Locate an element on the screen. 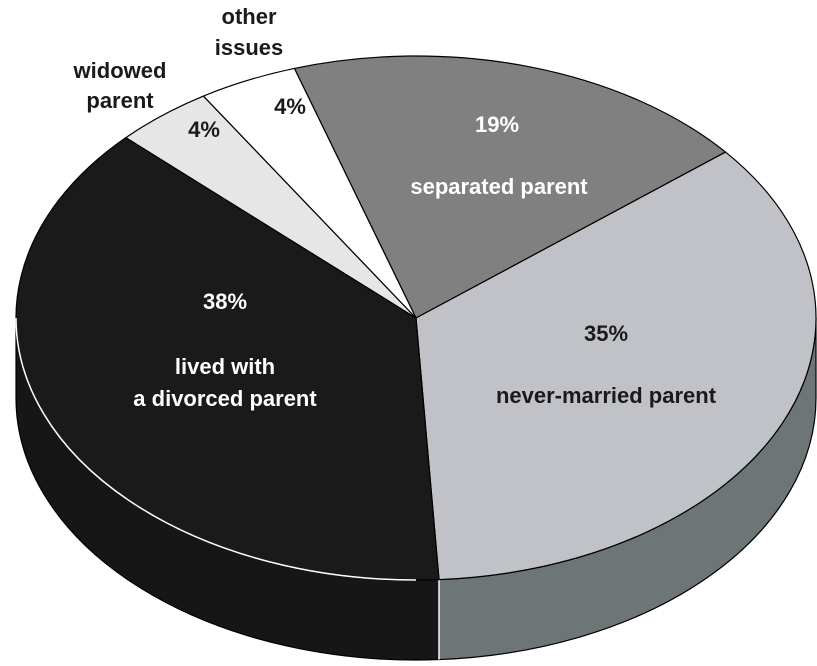 The image size is (817, 666). slice-label-never-married-parent: never-married parent is located at coordinates (606, 395).